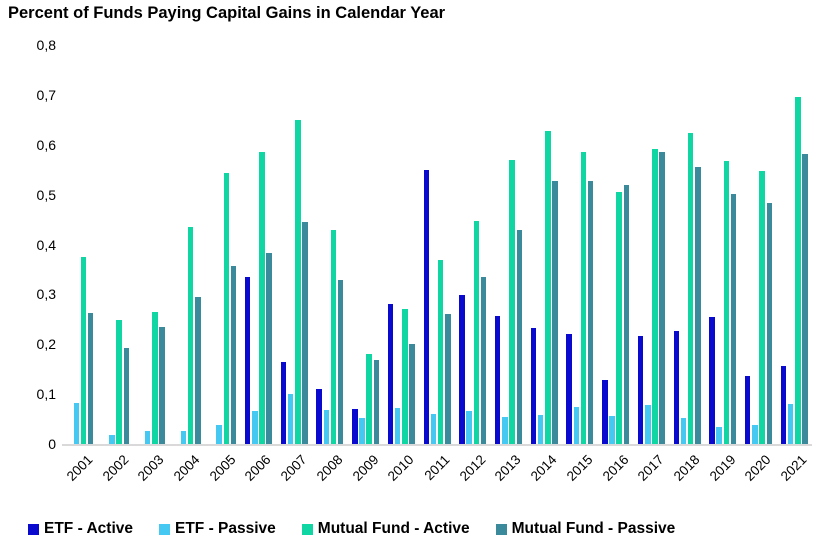  I want to click on bar-mutual-fund-active-2007, so click(298, 282).